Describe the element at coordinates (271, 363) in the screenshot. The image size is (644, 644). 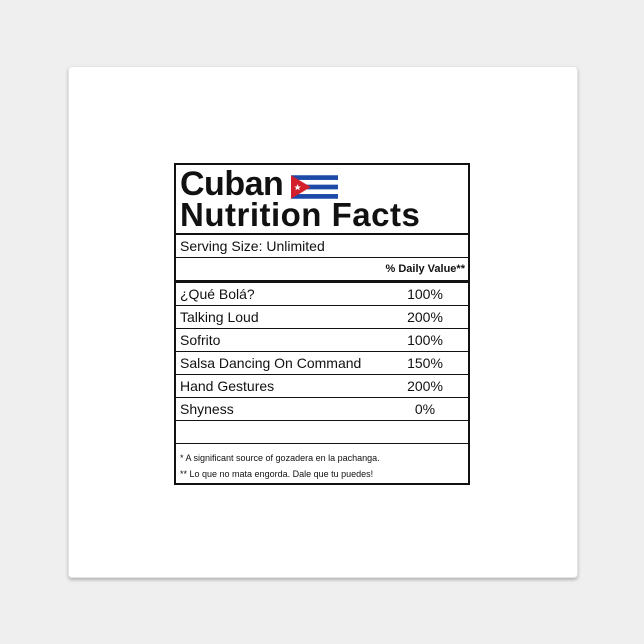
I see `nutrient-name: Salsa Dancing On Command` at that location.